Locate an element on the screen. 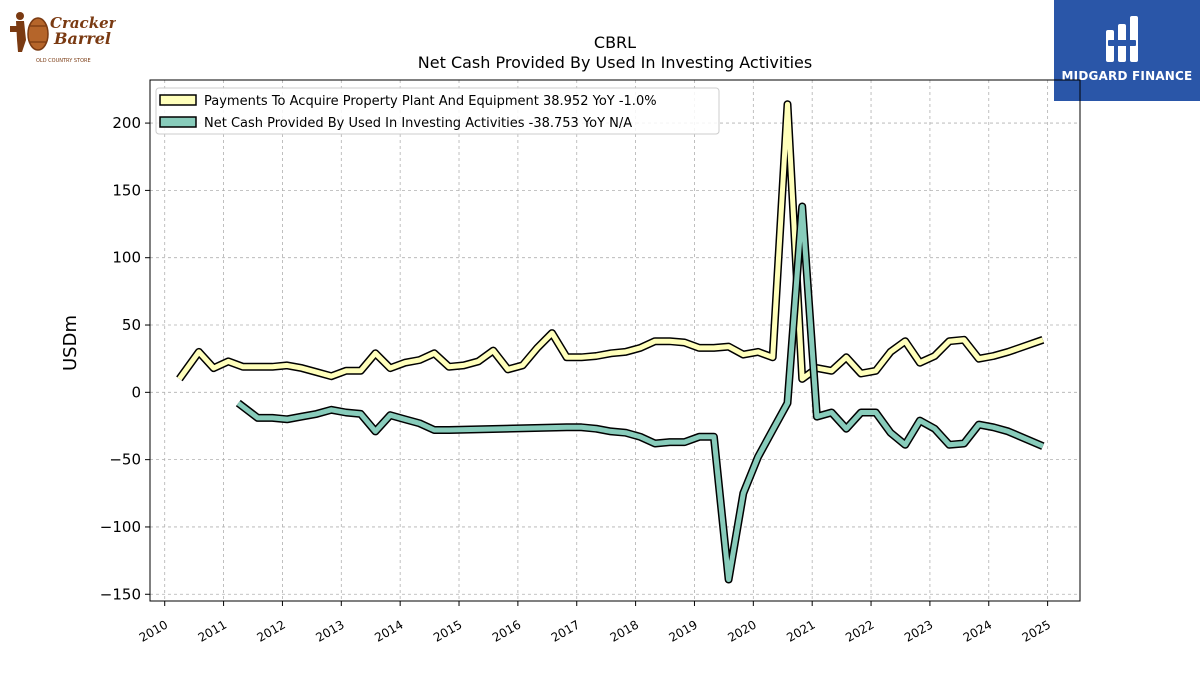 The width and height of the screenshot is (1200, 675). x-tick-label: 2023 is located at coordinates (918, 630).